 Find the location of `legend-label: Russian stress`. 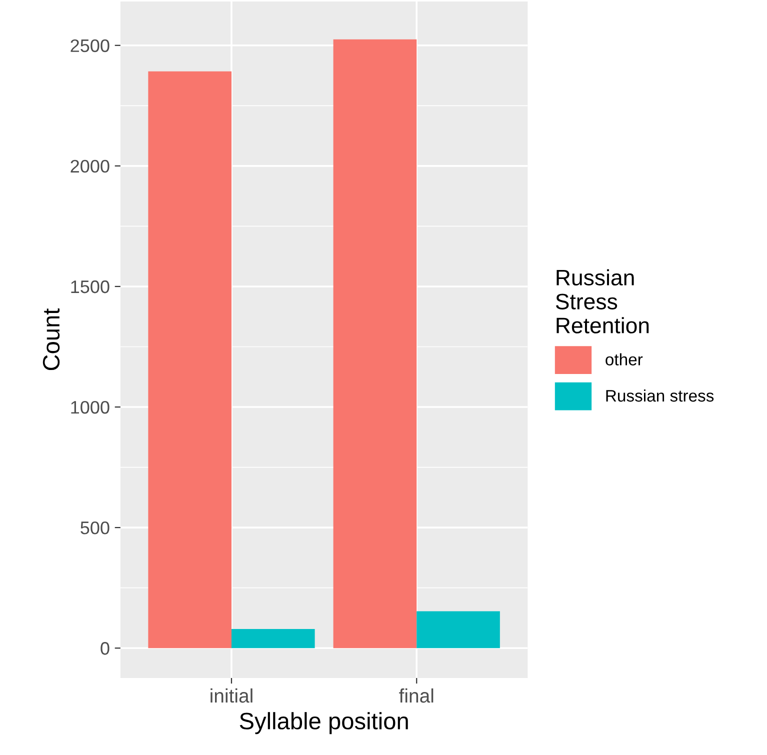

legend-label: Russian stress is located at coordinates (660, 395).